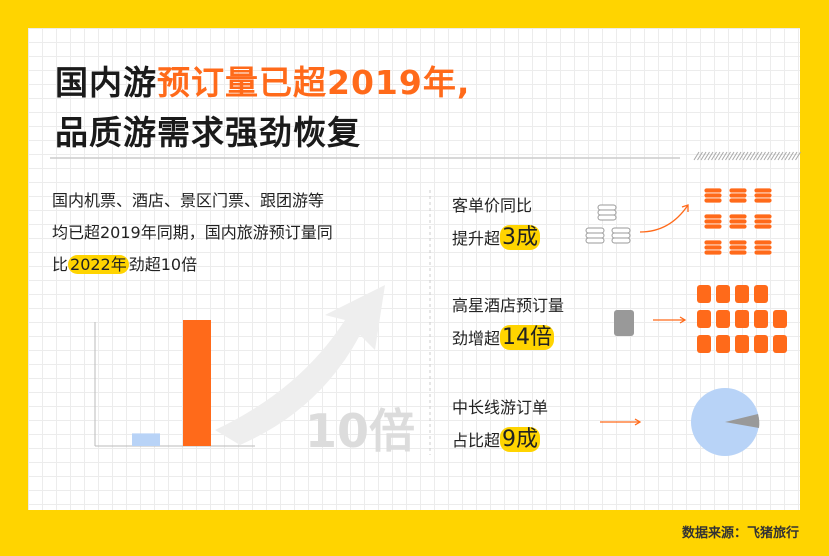 The image size is (829, 556). Describe the element at coordinates (192, 232) in the screenshot. I see `summary-line: 均已超2019年同期，国内旅游预订量同` at that location.